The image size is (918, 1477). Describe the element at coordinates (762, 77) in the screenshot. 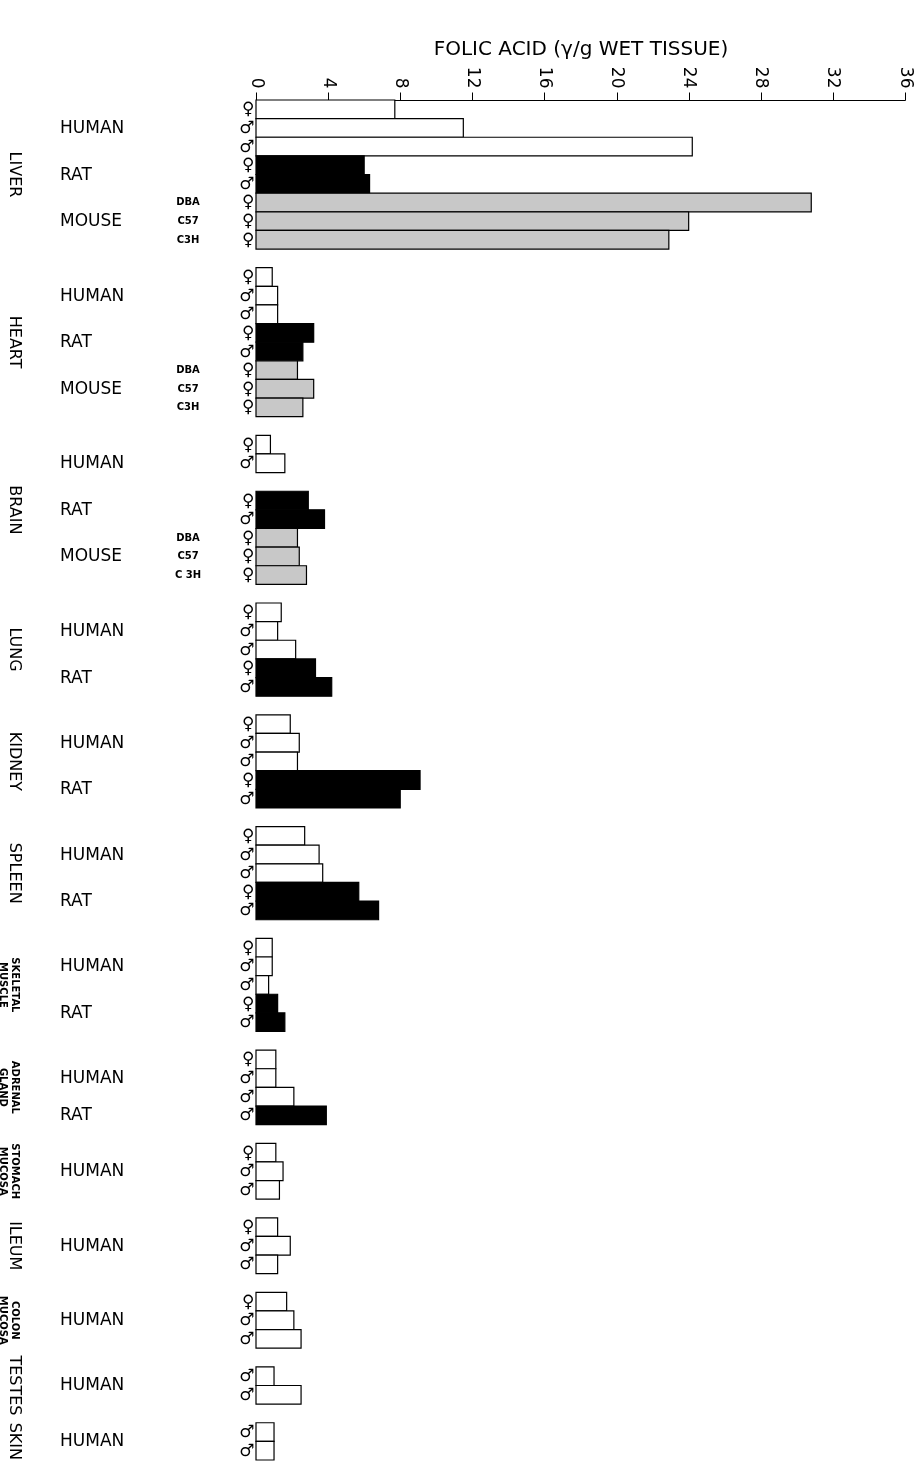

I see `x-tick-label: 28` at that location.